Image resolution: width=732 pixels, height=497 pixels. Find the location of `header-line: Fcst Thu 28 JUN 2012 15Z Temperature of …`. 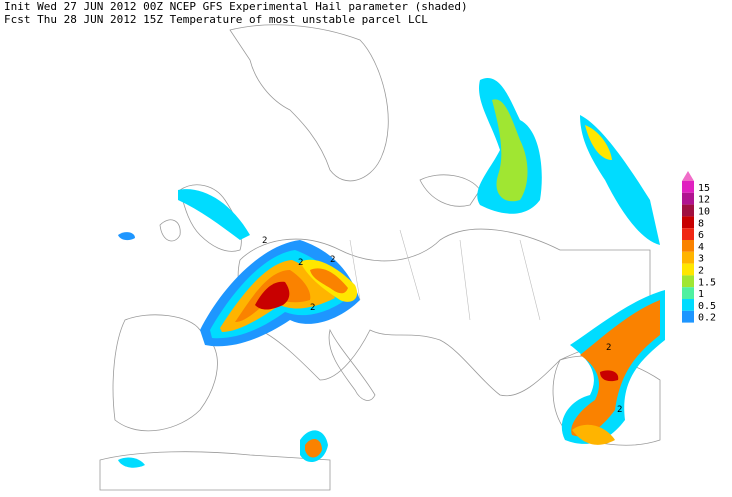

header-line: Fcst Thu 28 JUN 2012 15Z Temperature of … is located at coordinates (216, 19).